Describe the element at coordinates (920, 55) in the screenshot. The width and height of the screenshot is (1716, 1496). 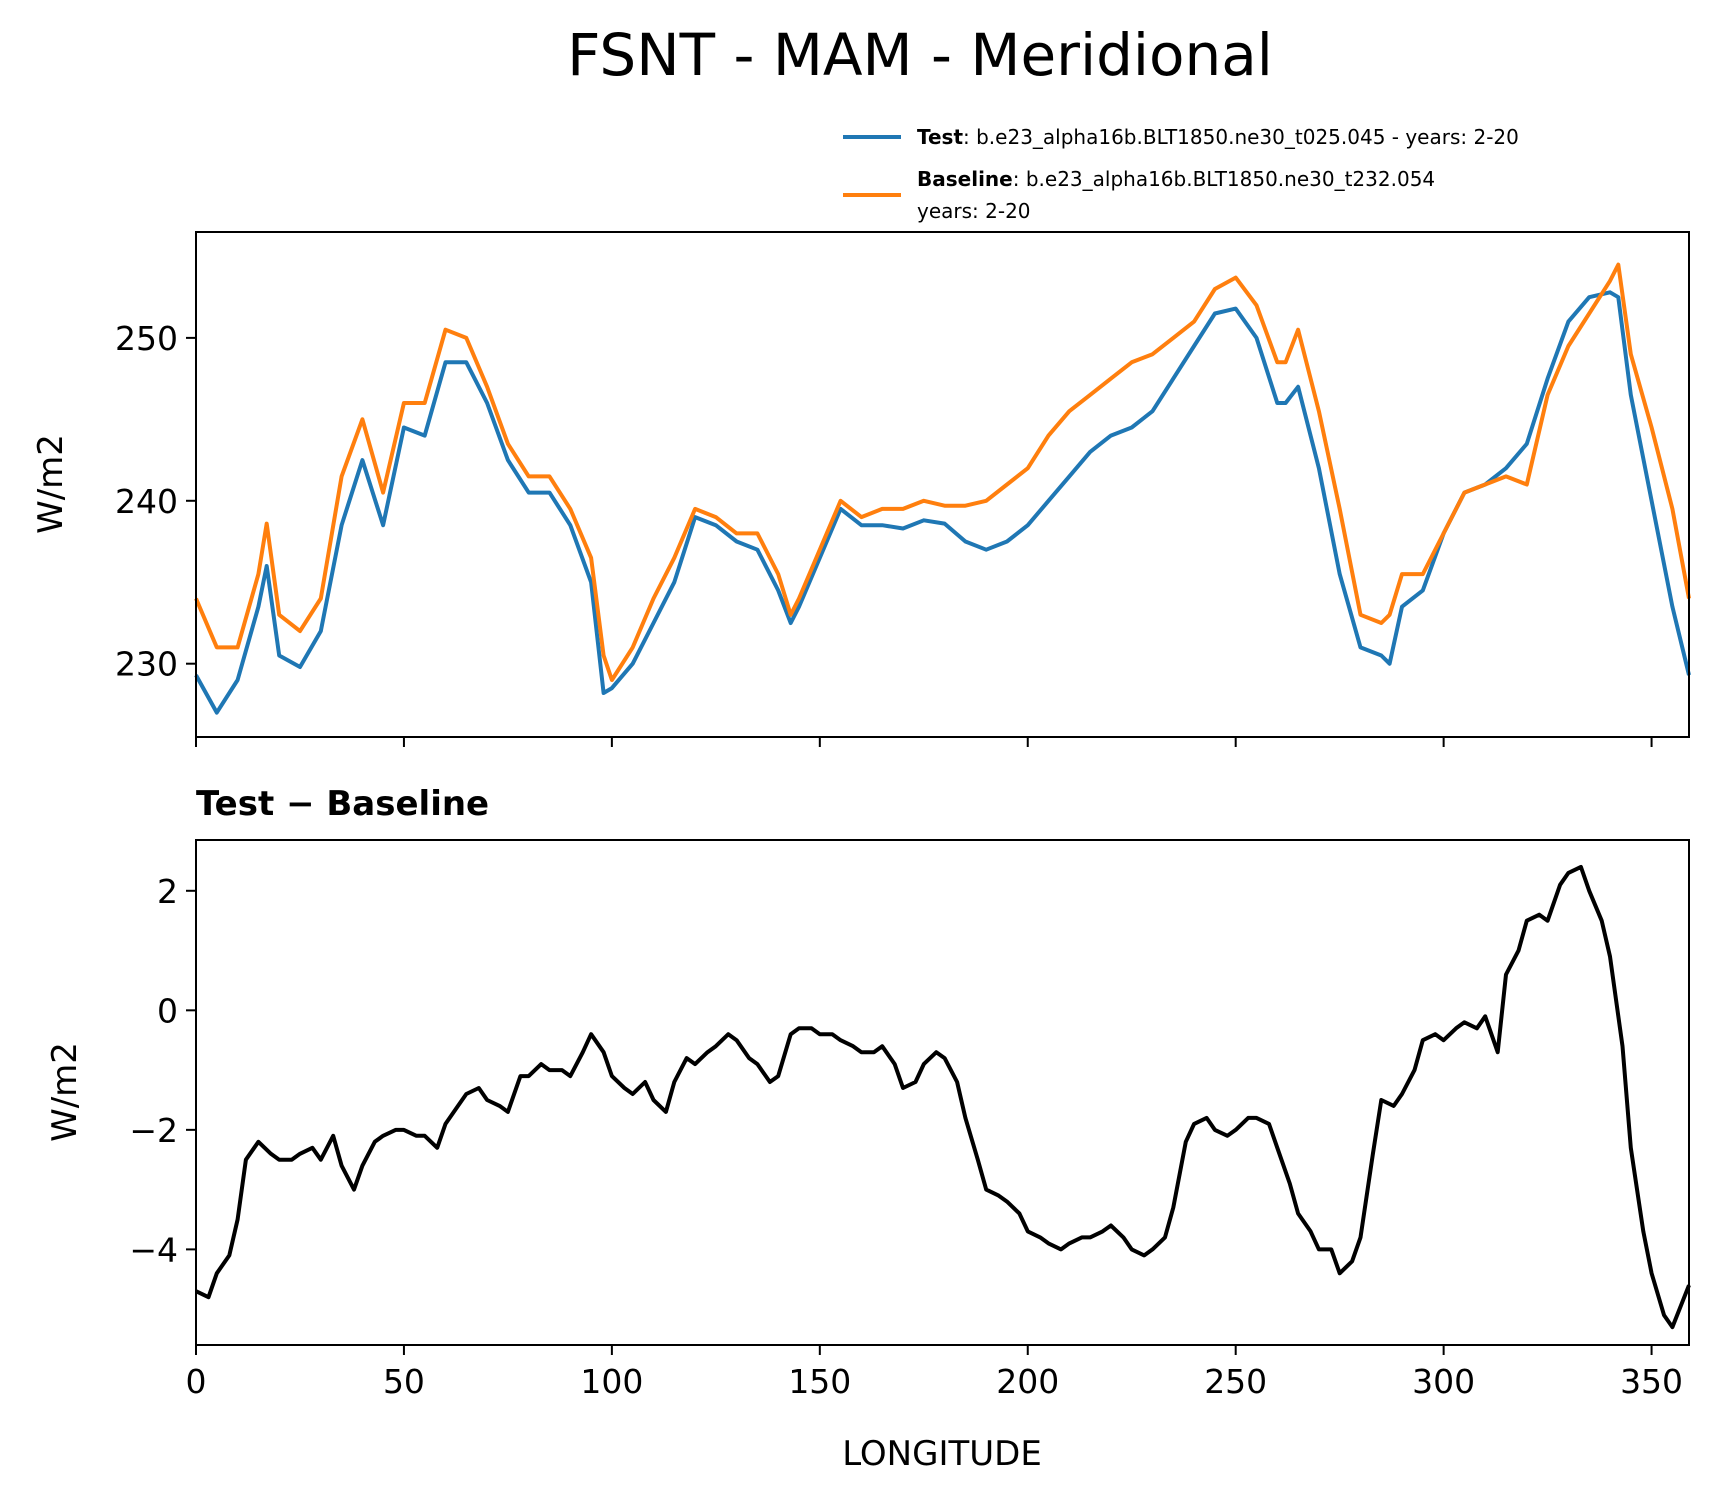
I see `chart-title: FSNT - MAM - Meridional` at that location.